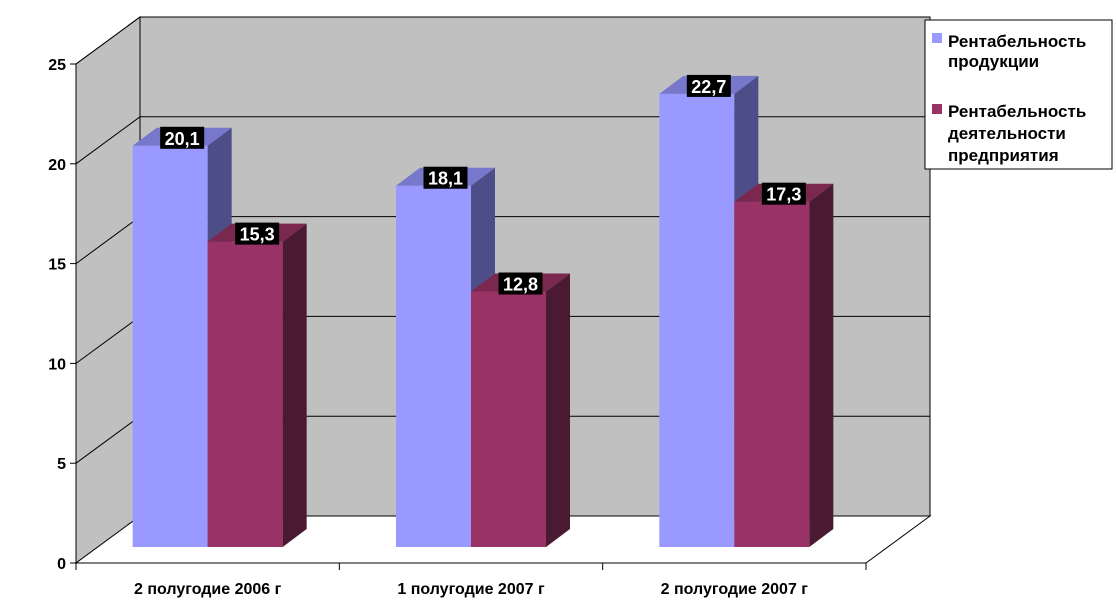  What do you see at coordinates (57, 165) in the screenshot?
I see `y-tick-label-4: 20` at bounding box center [57, 165].